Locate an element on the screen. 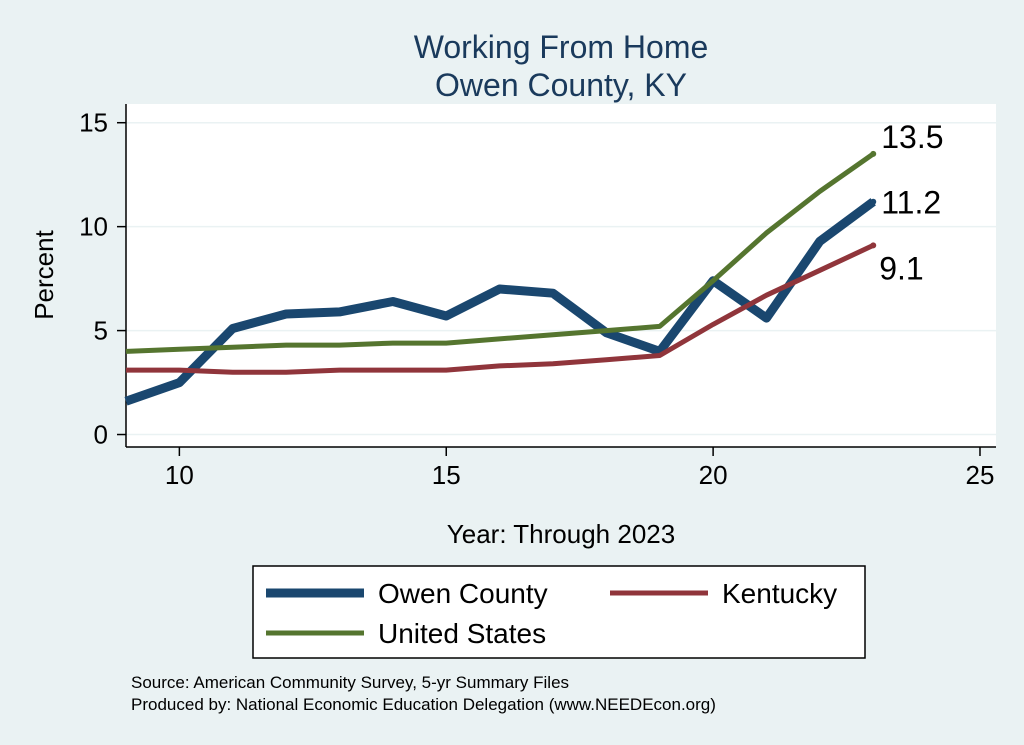 The image size is (1024, 745). y-tick-label-10: 10 is located at coordinates (93, 227).